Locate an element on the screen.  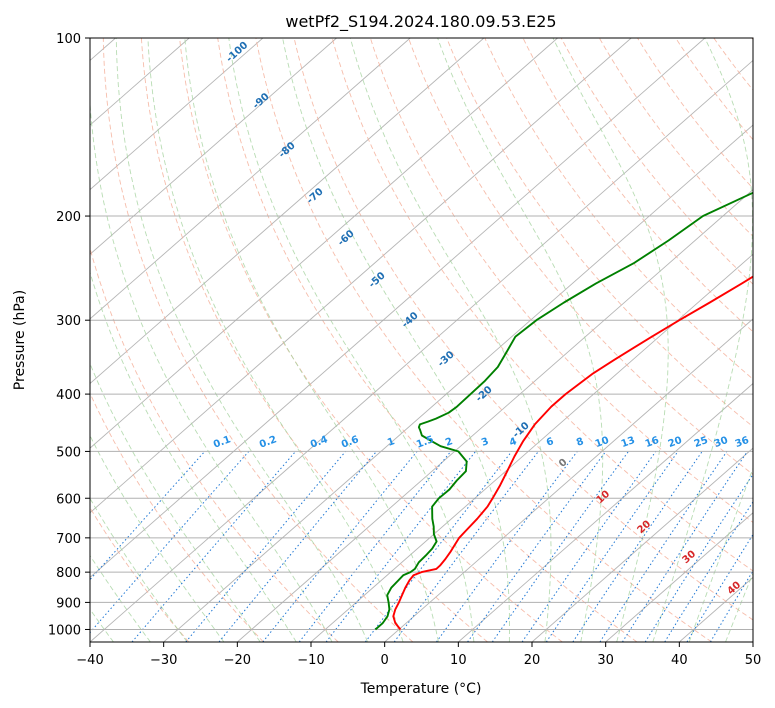
mixing-ratio-label: 3 is located at coordinates (485, 442).